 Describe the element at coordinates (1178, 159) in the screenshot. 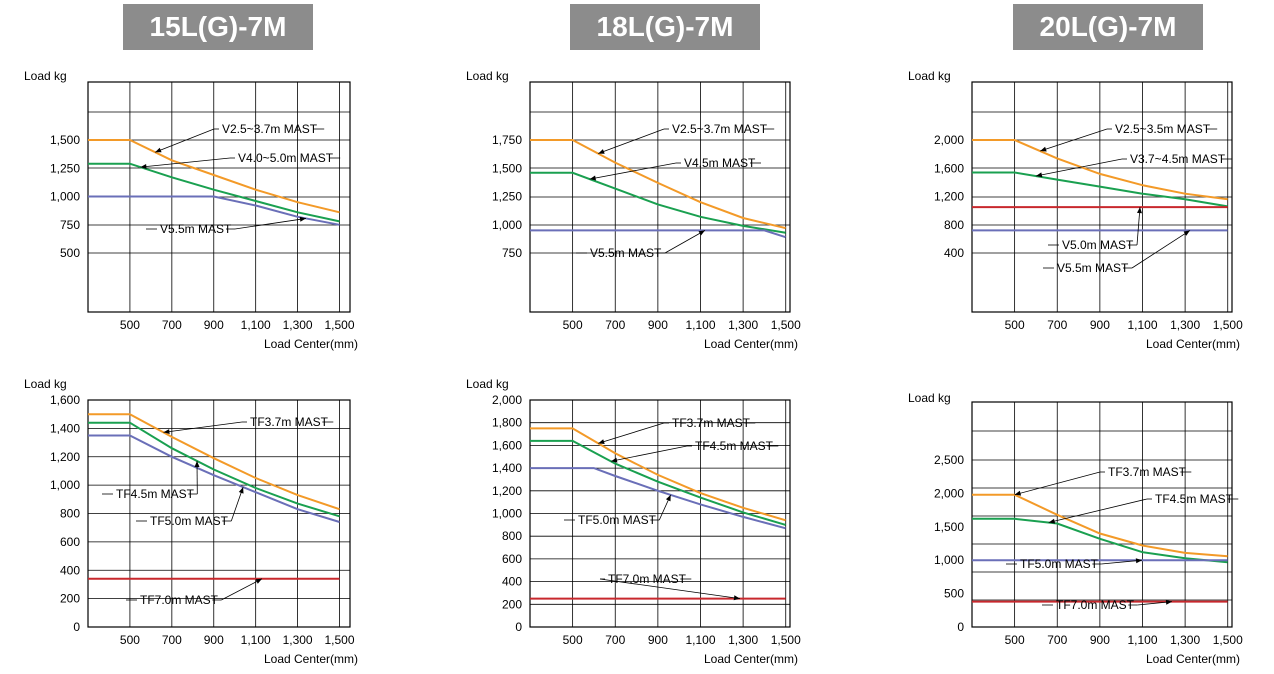

I see `series-label: V3.7~4.5m MAST` at that location.